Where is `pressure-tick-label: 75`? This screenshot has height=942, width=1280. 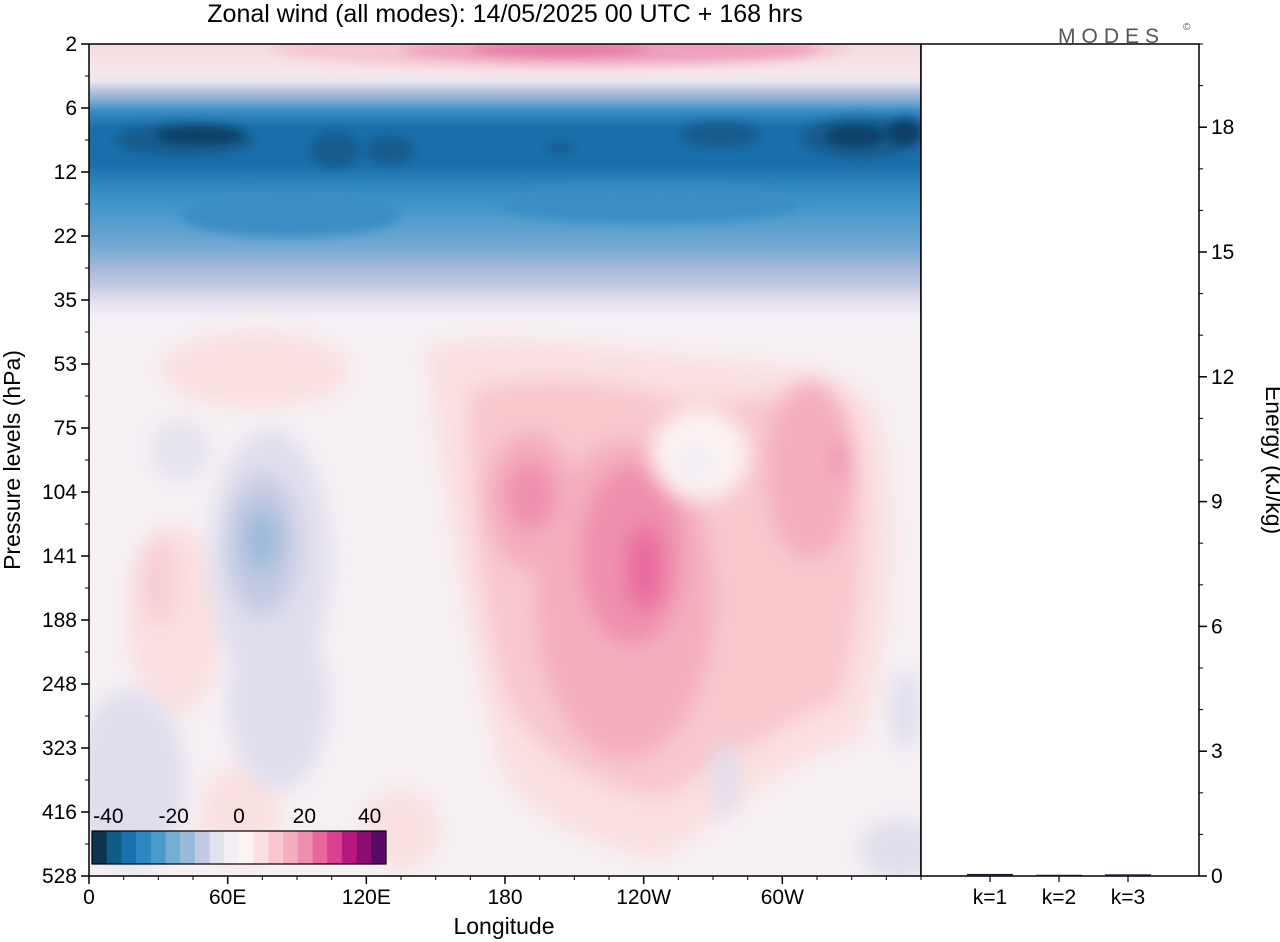 pressure-tick-label: 75 is located at coordinates (65, 428).